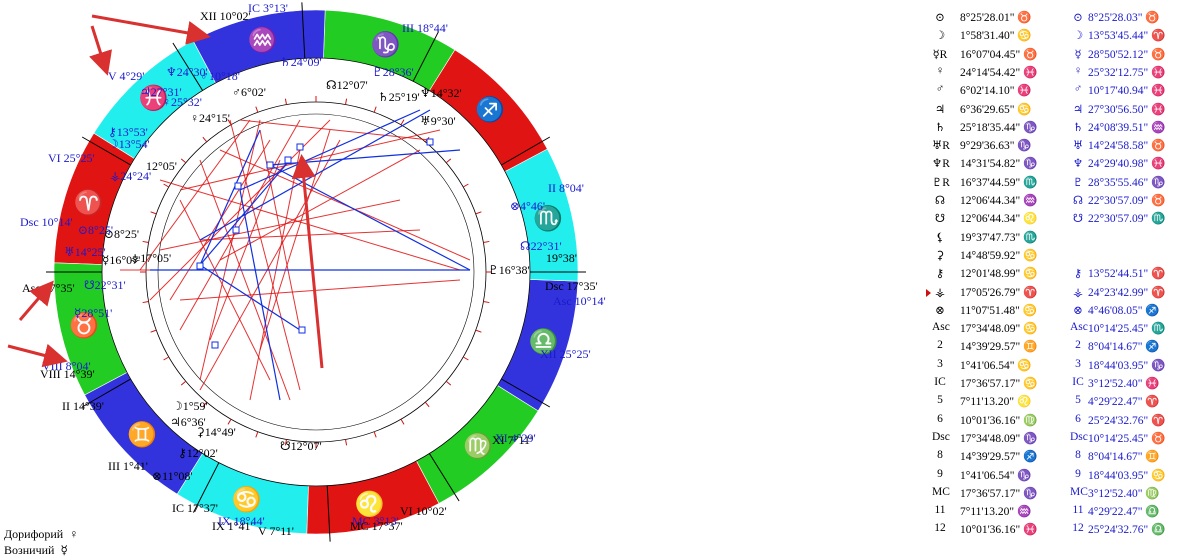 The image size is (1200, 560). I want to click on natal-planet-label: ☋12°07', so click(301, 446).